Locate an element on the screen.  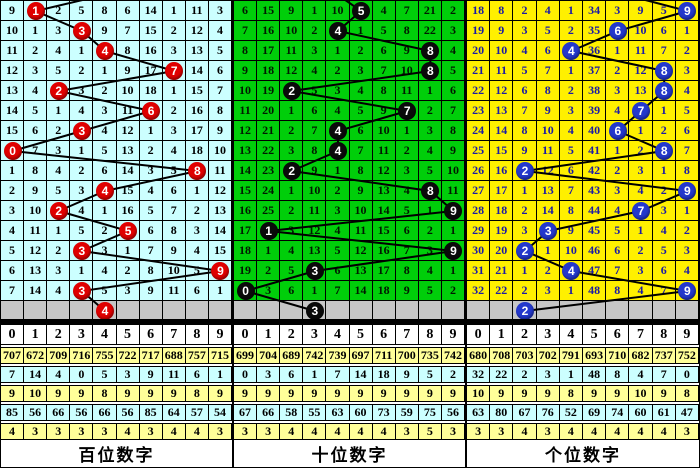
drawn-digit-circle: 0 is located at coordinates (12, 151).